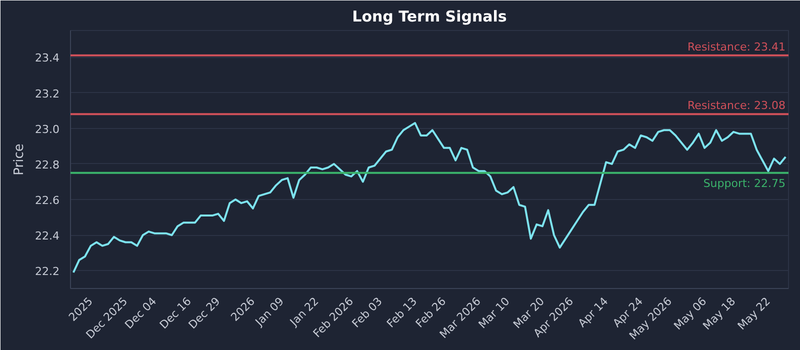 The height and width of the screenshot is (350, 800). What do you see at coordinates (47, 165) in the screenshot?
I see `y-tick-label: 22.8` at bounding box center [47, 165].